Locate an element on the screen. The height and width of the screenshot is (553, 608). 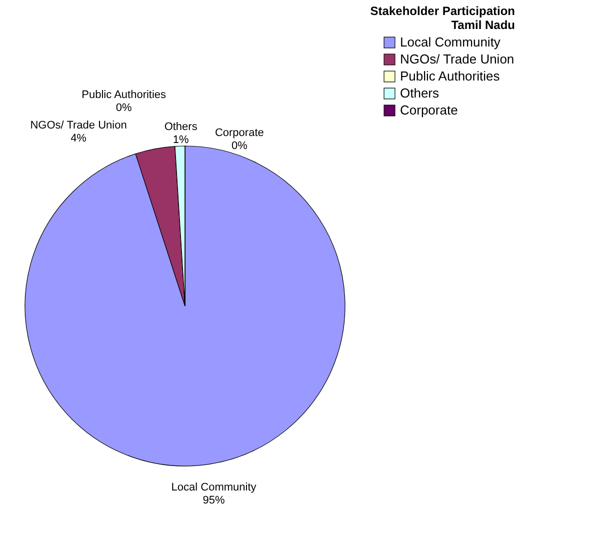
slice-label: Local Community is located at coordinates (214, 488).